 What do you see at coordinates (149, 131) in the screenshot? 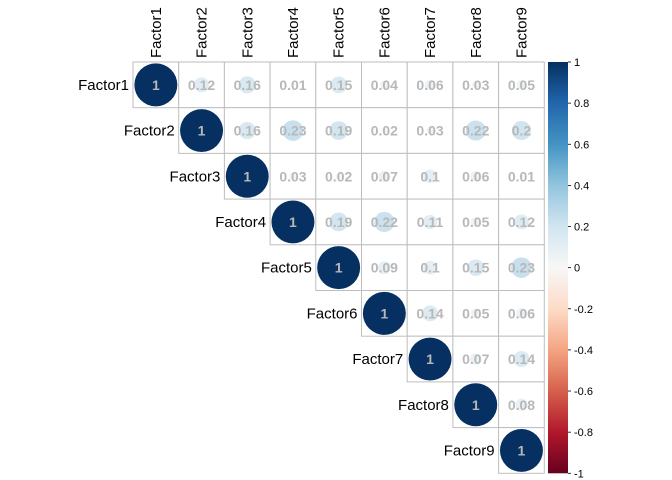
I see `row-label-2: Factor2` at bounding box center [149, 131].